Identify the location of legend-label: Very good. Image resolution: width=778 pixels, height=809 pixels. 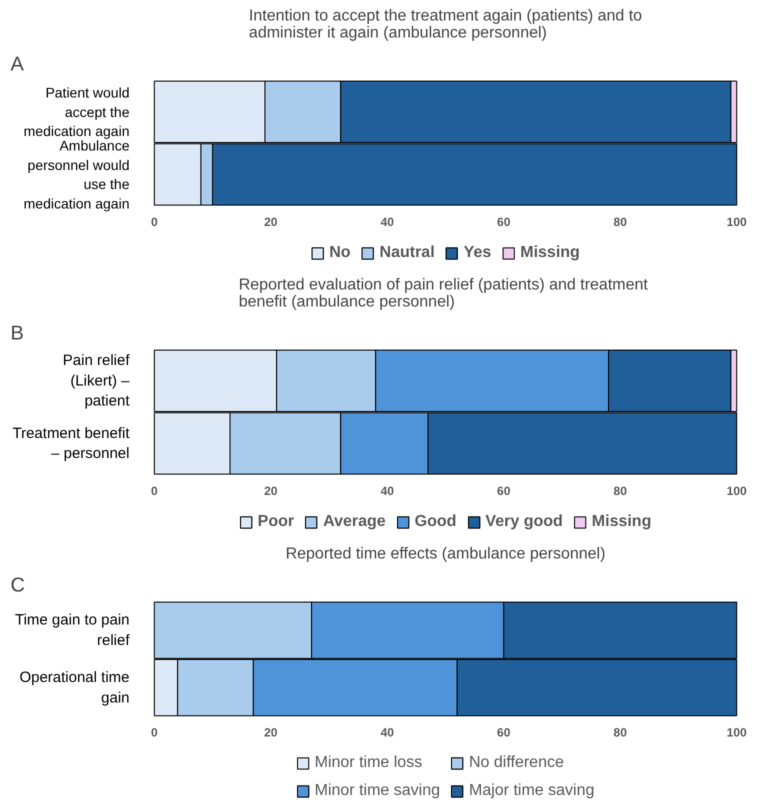
(524, 522).